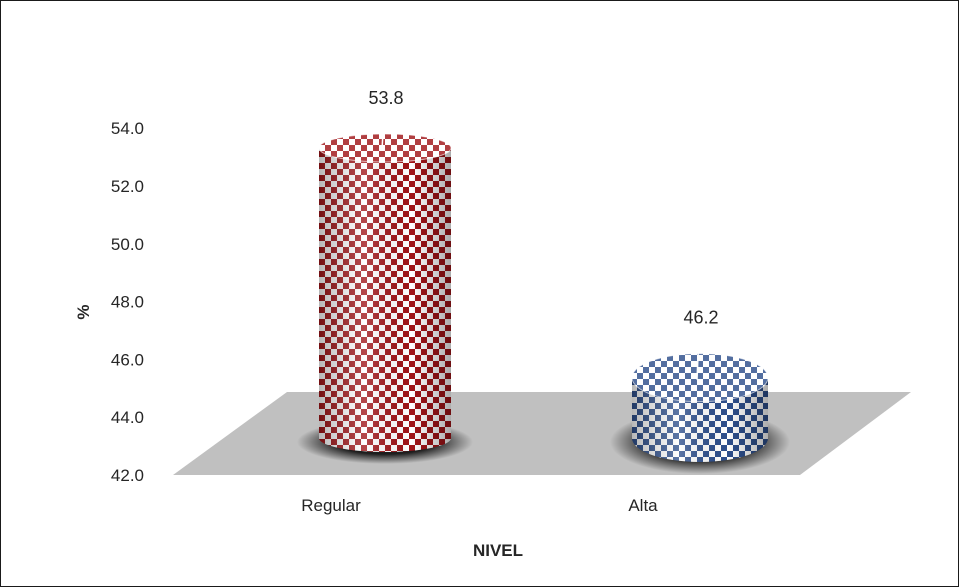 The height and width of the screenshot is (588, 959). I want to click on y-tick-label: 42.0, so click(127, 475).